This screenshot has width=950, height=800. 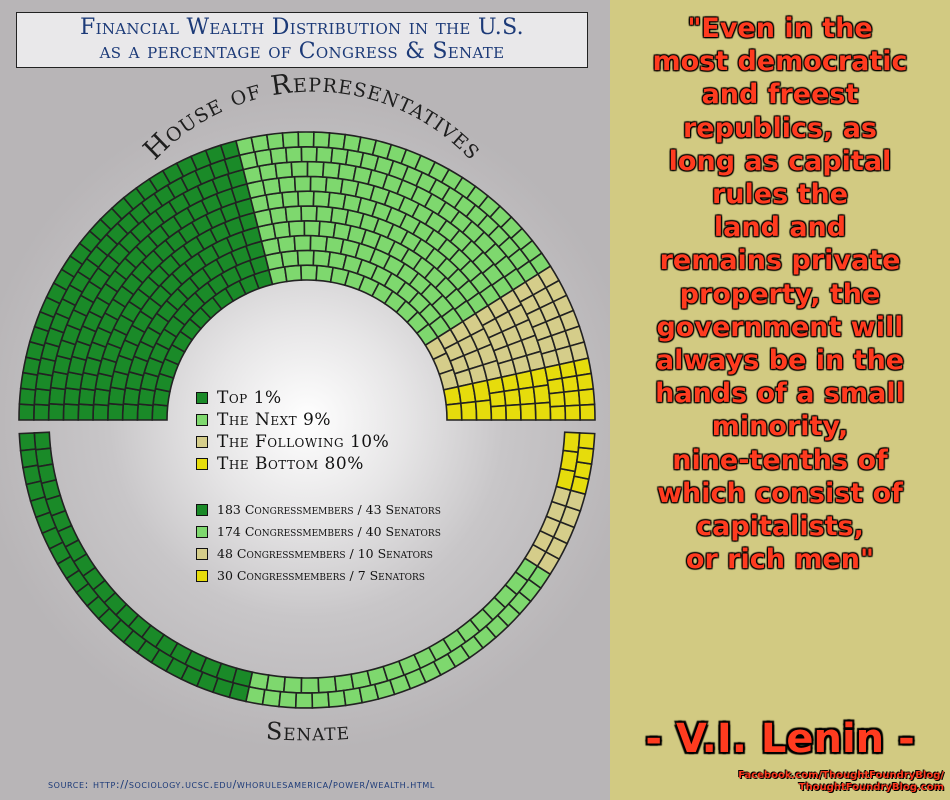 I want to click on chart-title-line-2: as a percentage of Congress & Senate, so click(x=302, y=51).